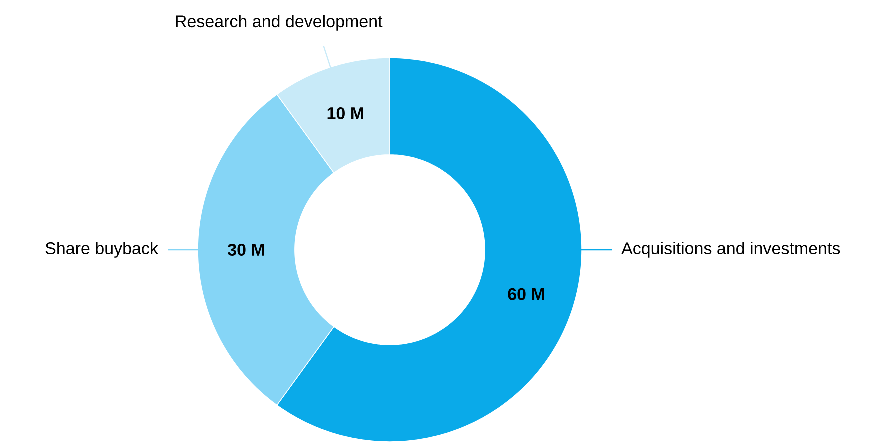  What do you see at coordinates (102, 250) in the screenshot?
I see `slice-label: Share buyback` at bounding box center [102, 250].